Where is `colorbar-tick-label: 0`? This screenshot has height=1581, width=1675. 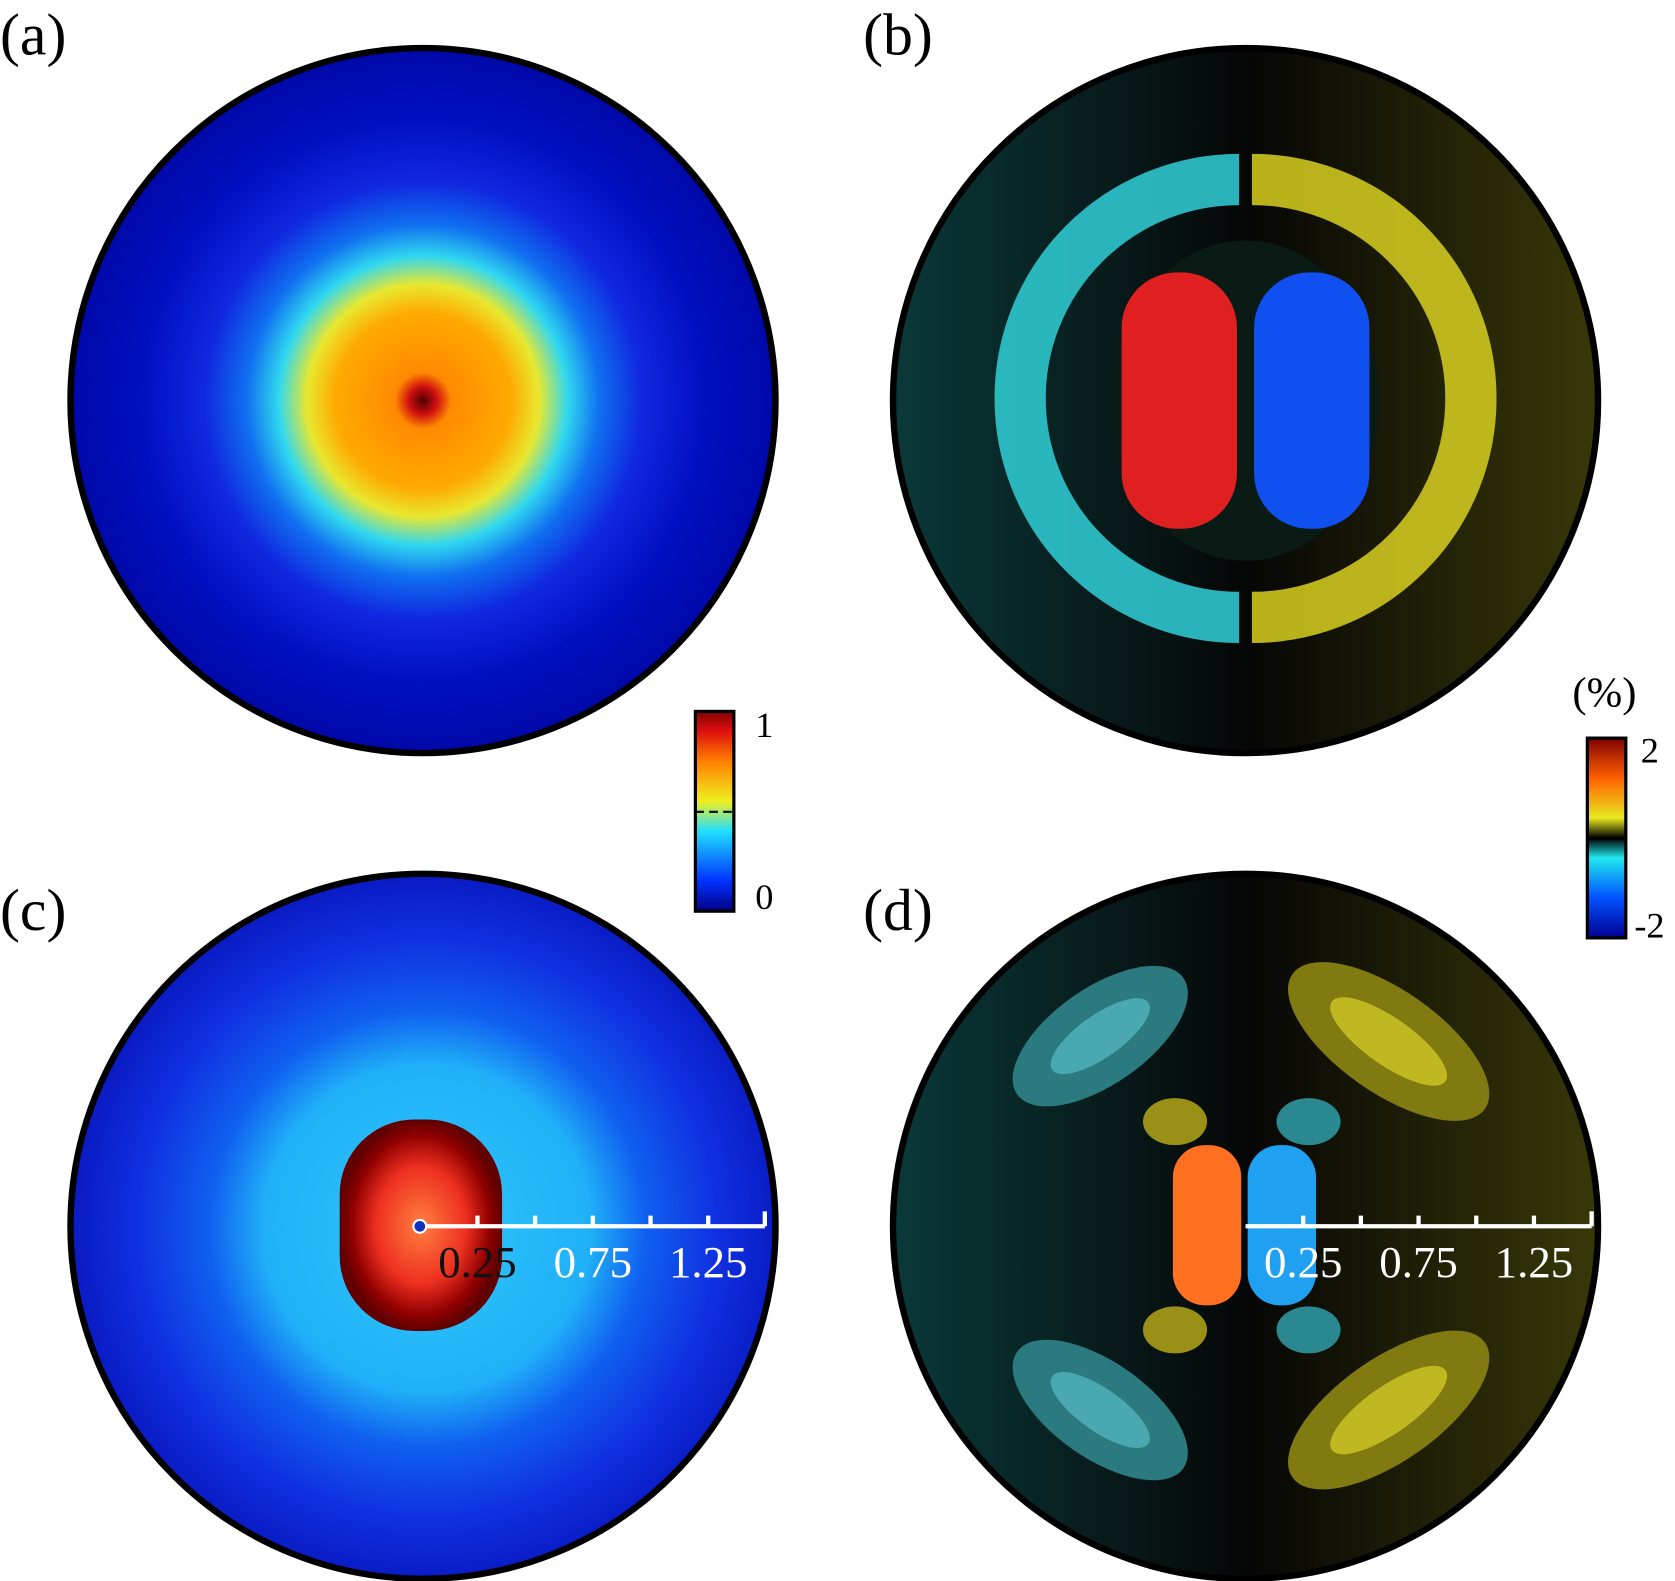 colorbar-tick-label: 0 is located at coordinates (764, 897).